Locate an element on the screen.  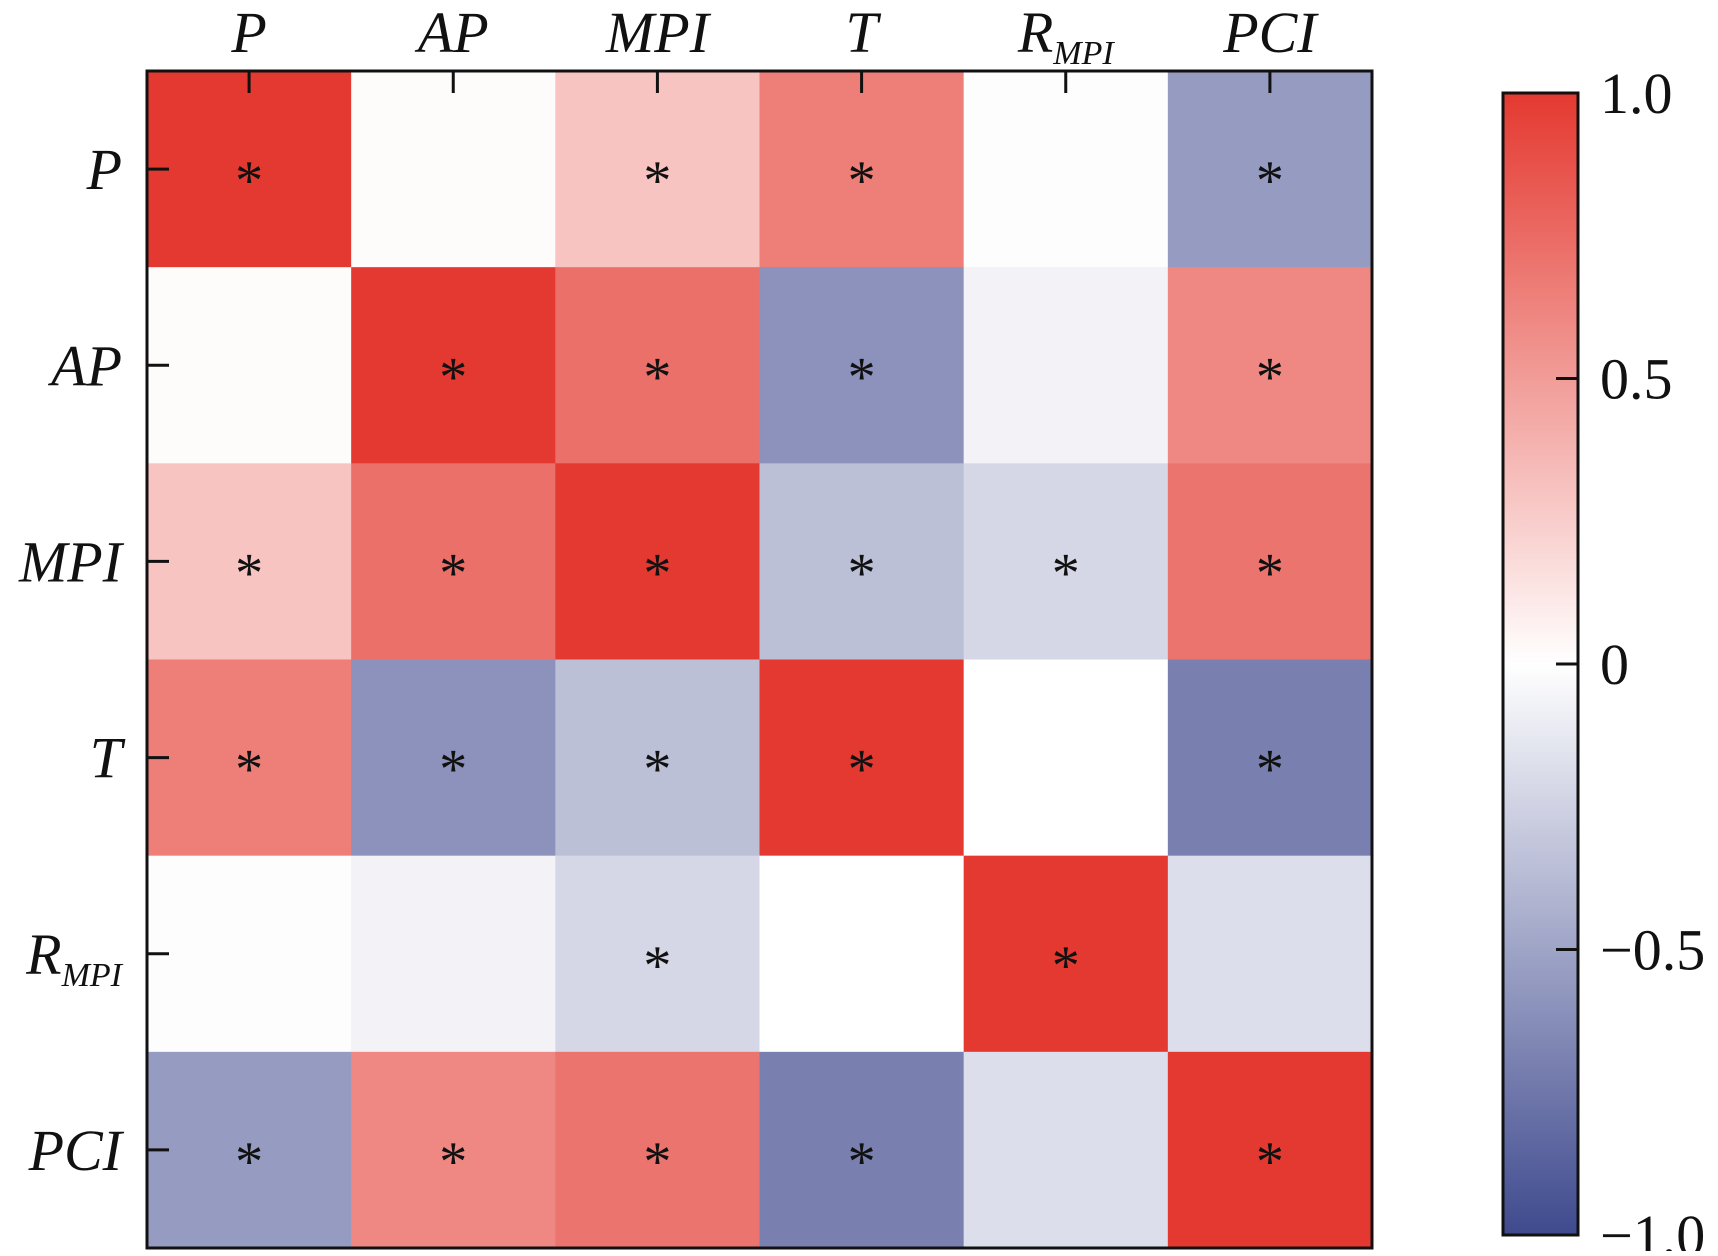
colorbar-tick-label: 0 is located at coordinates (1614, 664).